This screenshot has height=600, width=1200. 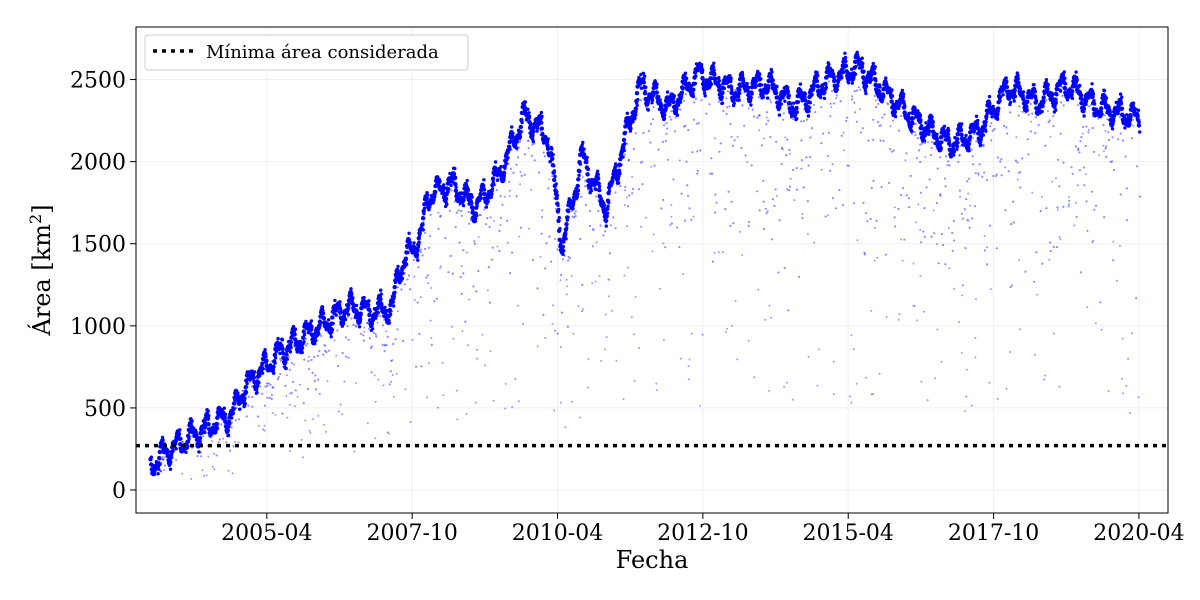 What do you see at coordinates (35, 219) in the screenshot?
I see `y-axis-label-sup: 2` at bounding box center [35, 219].